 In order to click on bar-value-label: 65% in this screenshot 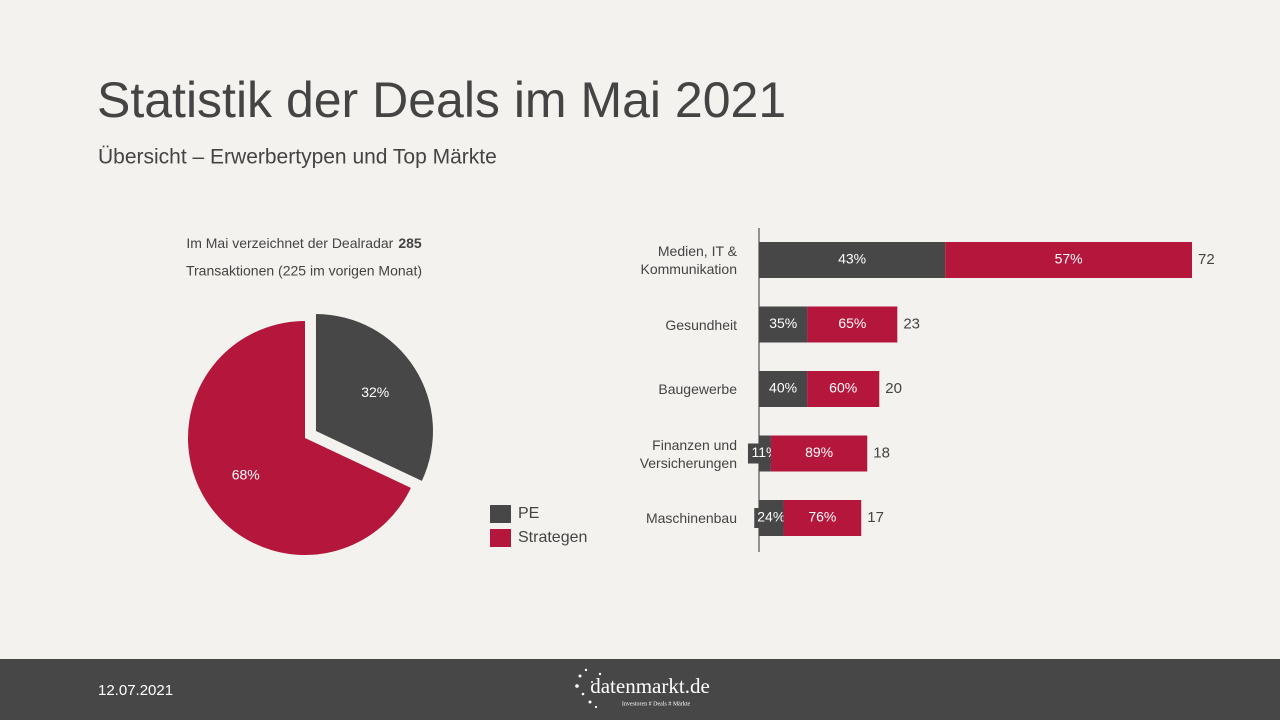, I will do `click(852, 323)`.